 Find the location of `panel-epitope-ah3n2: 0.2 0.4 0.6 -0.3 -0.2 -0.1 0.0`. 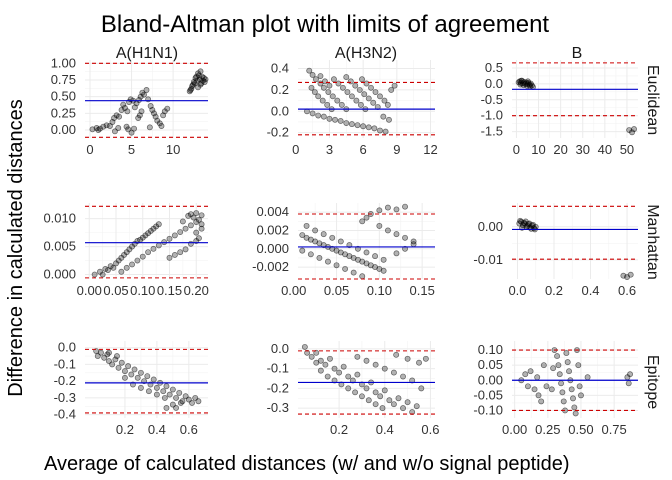

panel-epitope-ah3n2: 0.2 0.4 0.6 -0.3 -0.2 -0.1 0.0 is located at coordinates (353, 389).